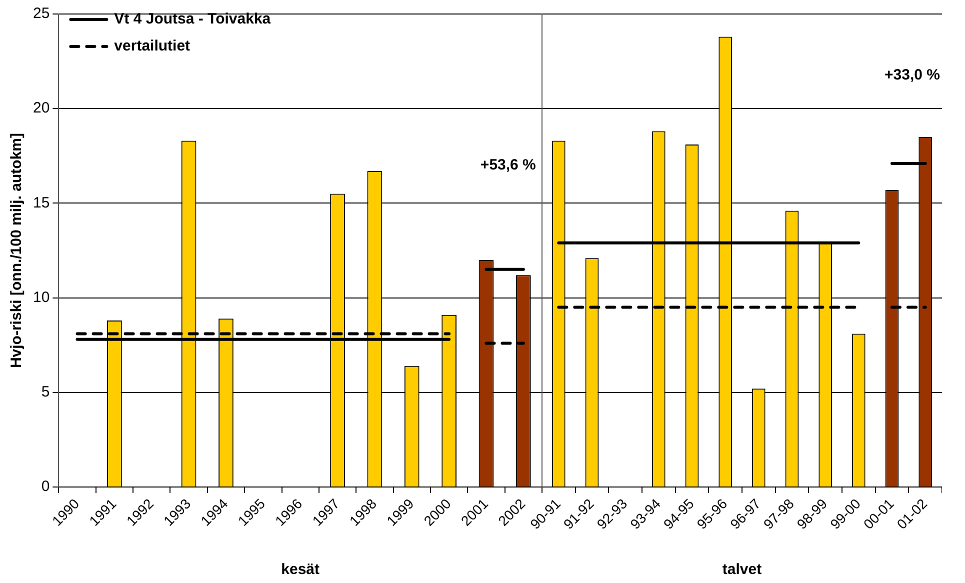  Describe the element at coordinates (508, 165) in the screenshot. I see `annotation: +53,6 %` at that location.